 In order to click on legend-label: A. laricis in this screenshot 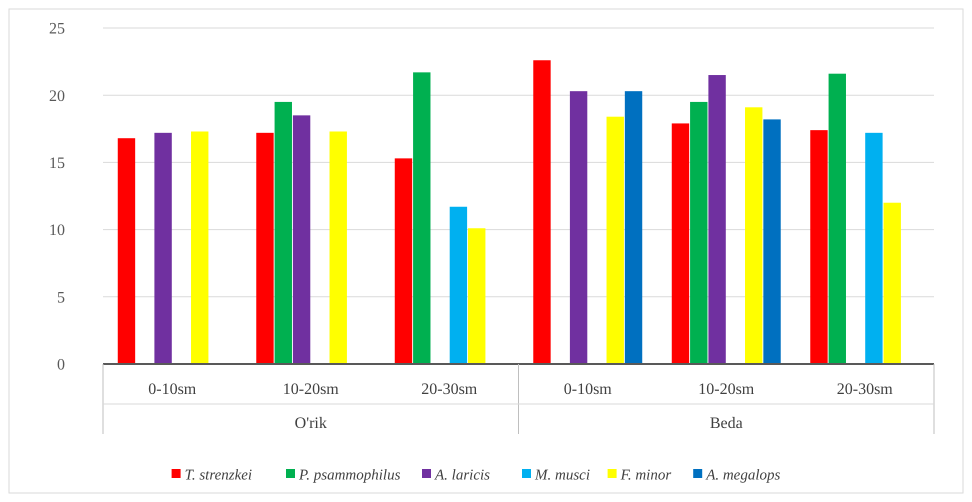, I will do `click(462, 475)`.